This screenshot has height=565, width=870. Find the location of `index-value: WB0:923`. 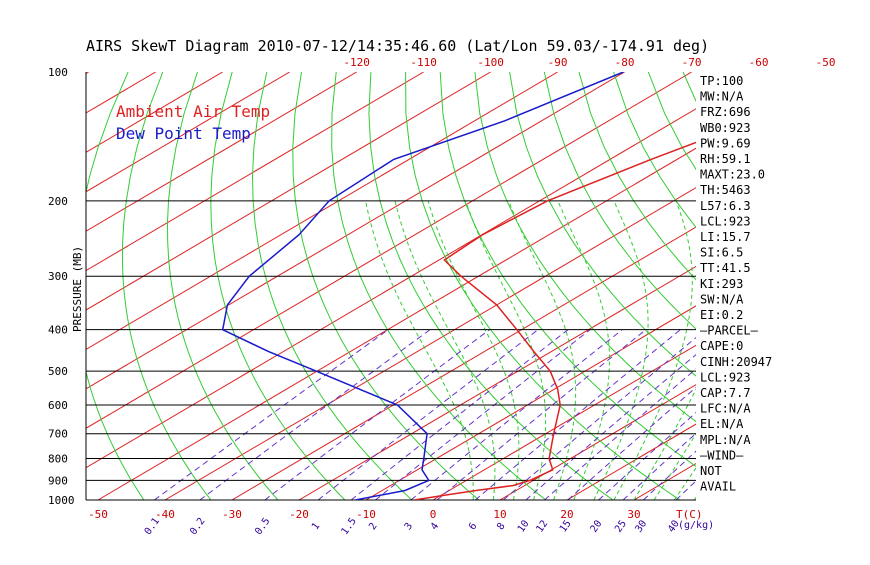

index-value: WB0:923 is located at coordinates (725, 128).